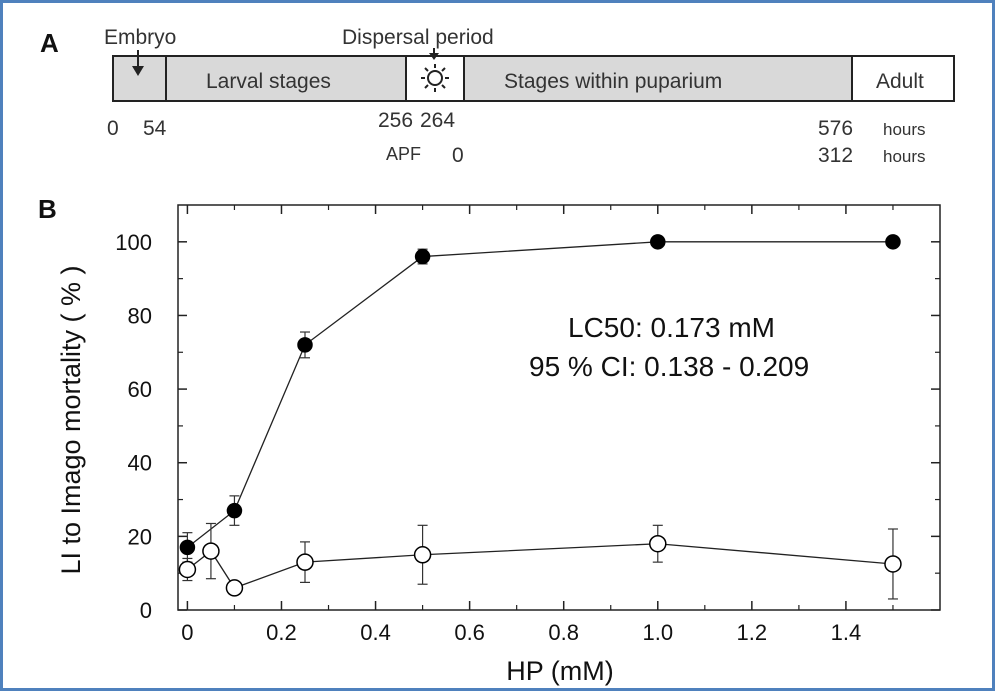 Image resolution: width=995 pixels, height=691 pixels. I want to click on dispersal-callout: Dispersal period, so click(418, 37).